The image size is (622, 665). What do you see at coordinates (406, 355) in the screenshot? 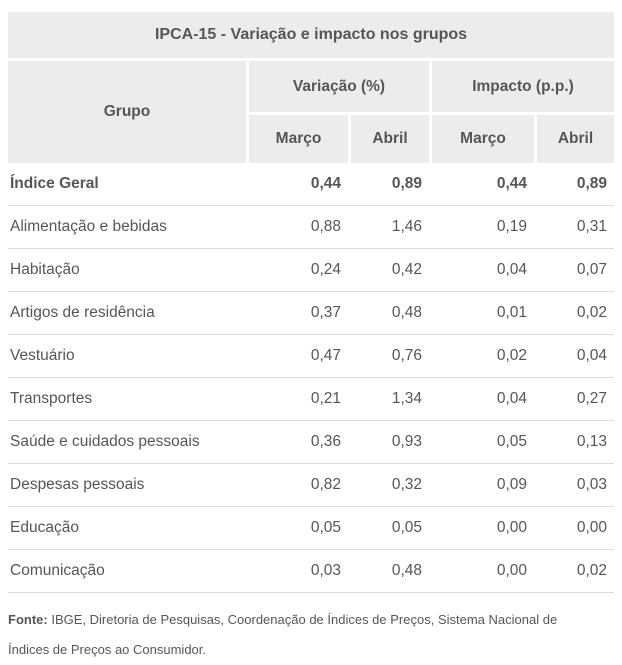
I see `row-value-variacao-abril: 0,76` at bounding box center [406, 355].